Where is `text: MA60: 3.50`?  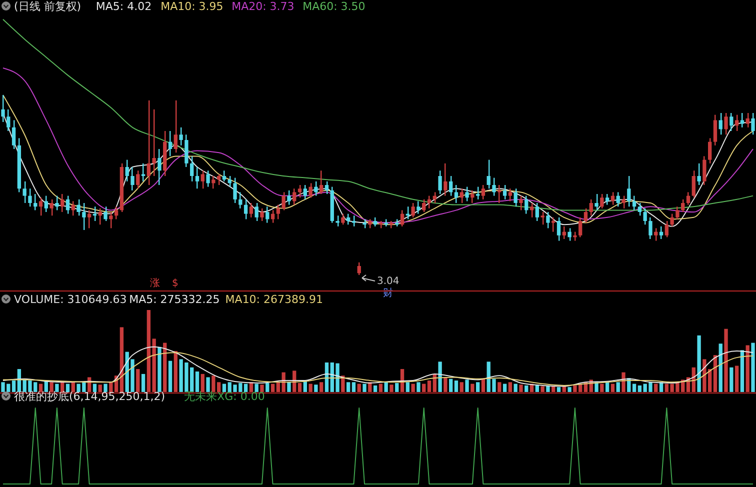
text: MA60: 3.50 is located at coordinates (334, 6).